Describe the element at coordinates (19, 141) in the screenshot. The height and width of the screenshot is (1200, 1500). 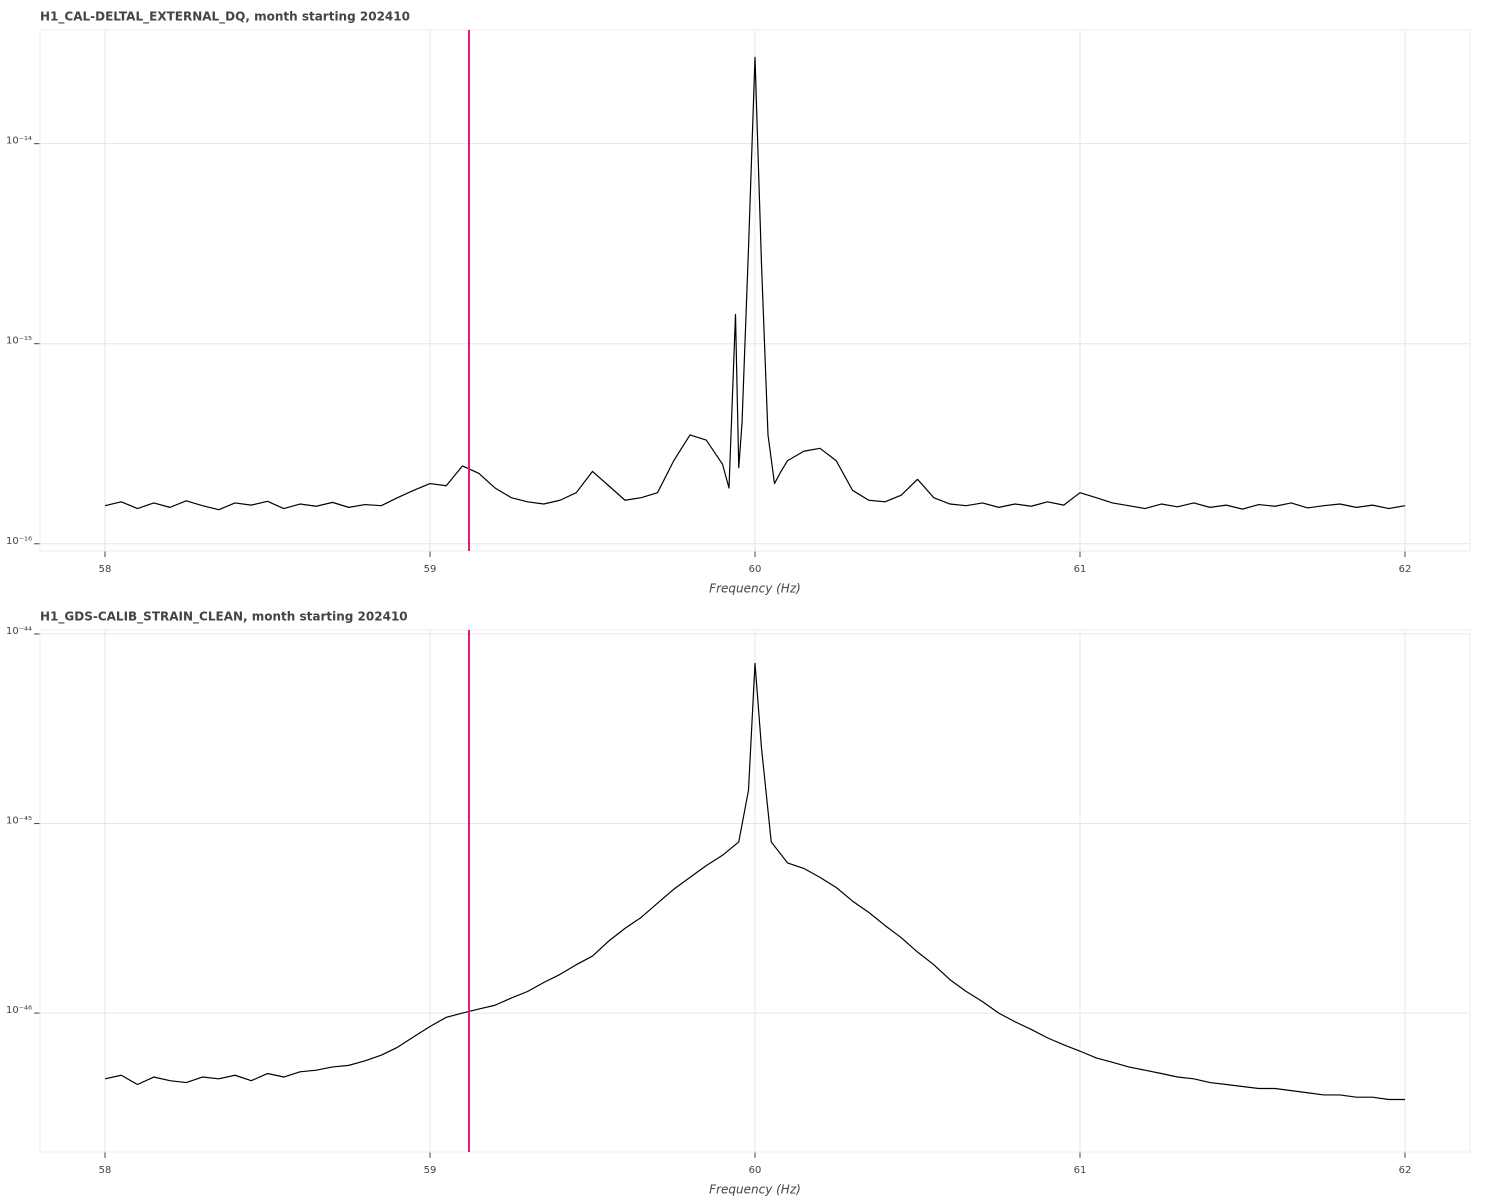
I see `y-tick-label: 10⁻¹⁴` at that location.